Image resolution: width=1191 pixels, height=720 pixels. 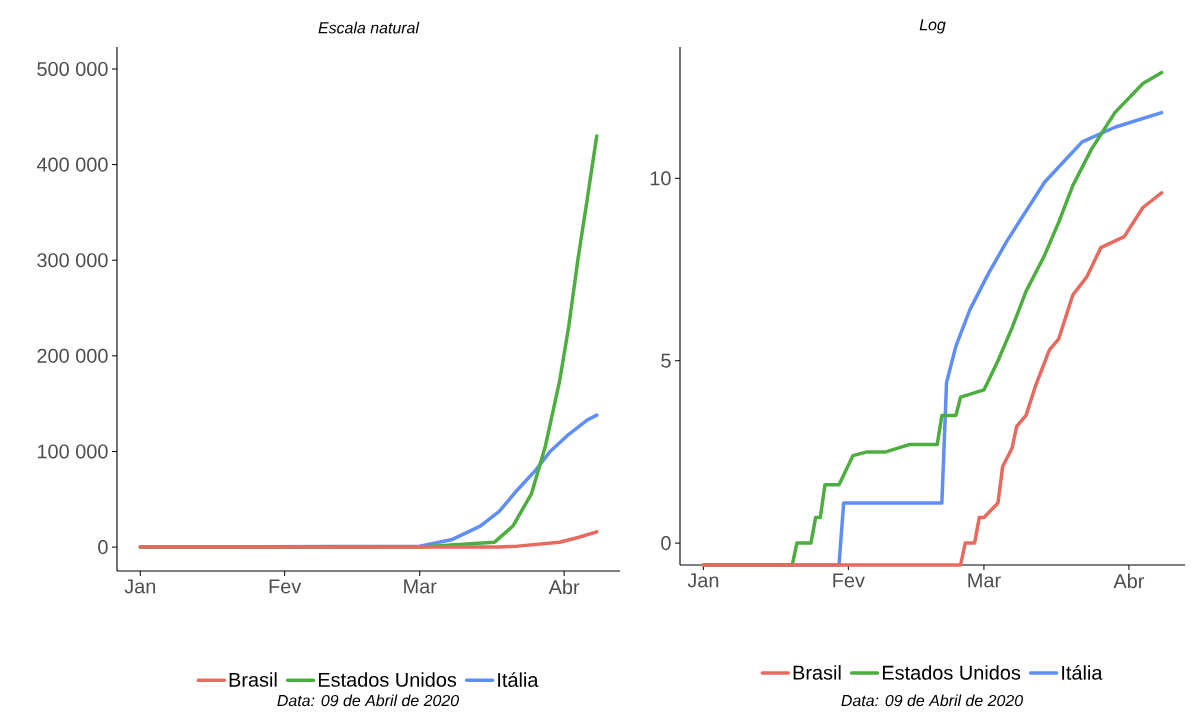 I want to click on y-tick-label: 500 000, so click(x=72, y=69).